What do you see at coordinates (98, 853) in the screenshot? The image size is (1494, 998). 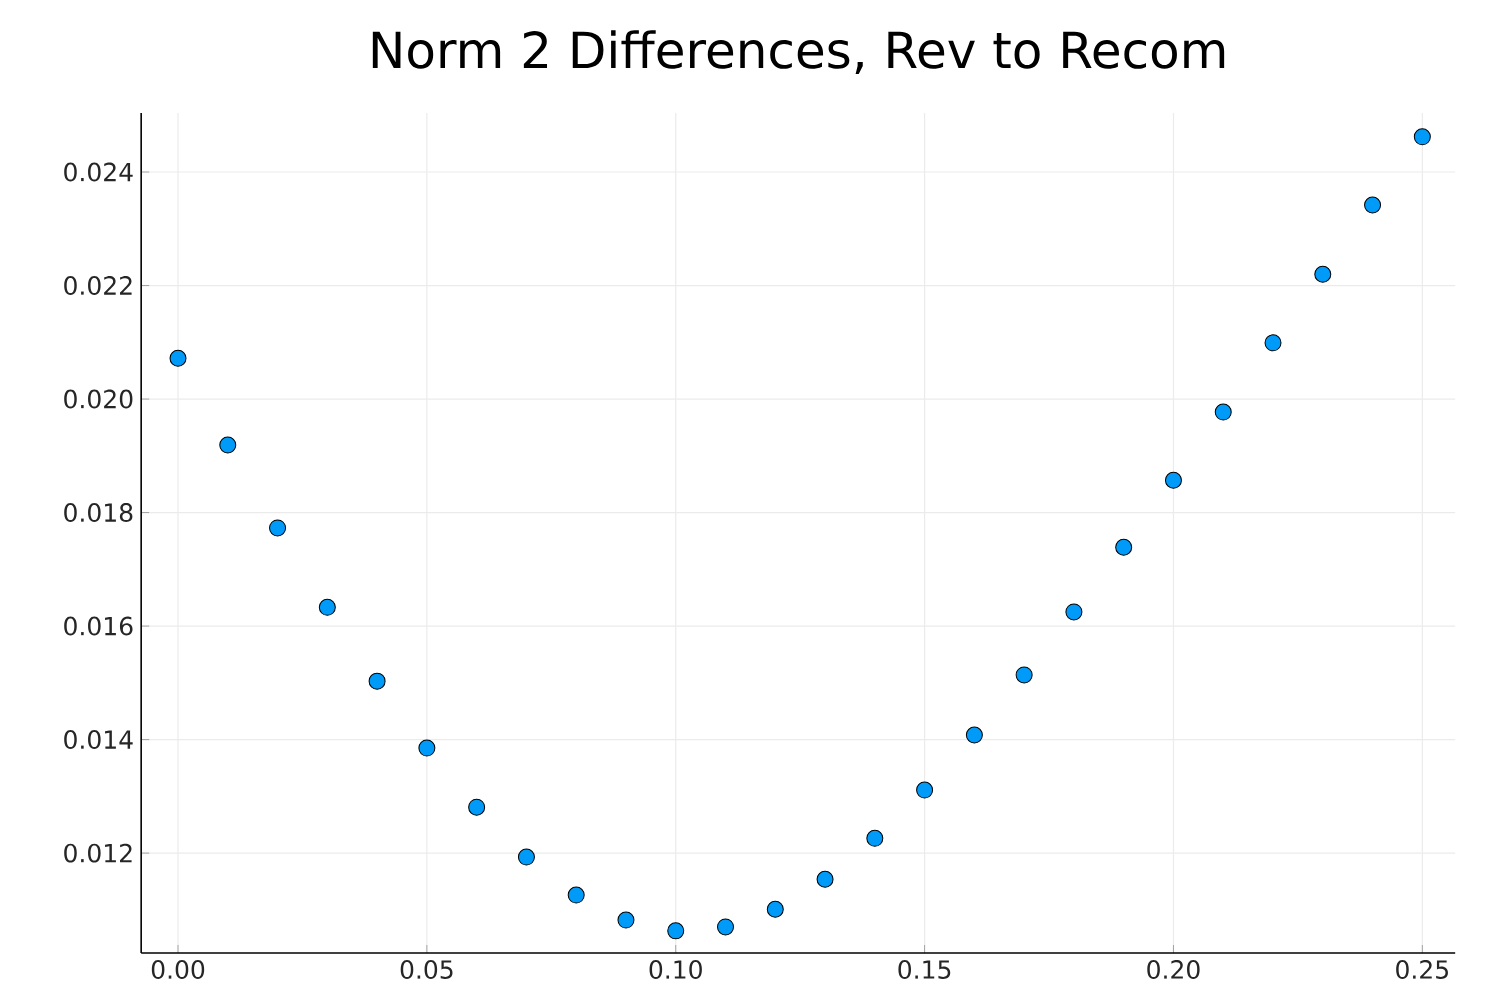 I see `y-tick-label: 0.012` at bounding box center [98, 853].